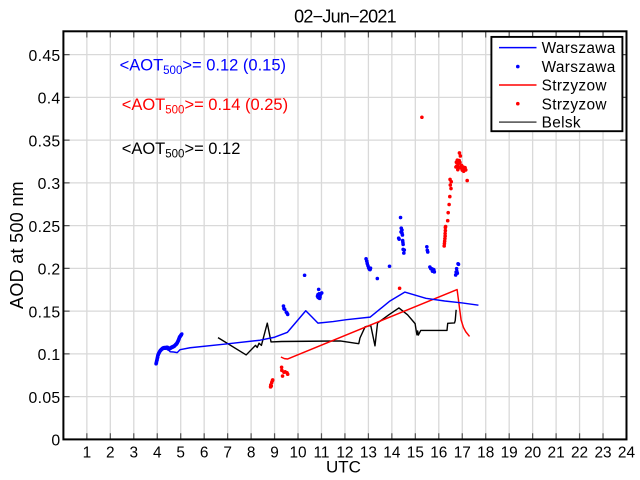 The image size is (640, 480). Describe the element at coordinates (55, 441) in the screenshot. I see `svg-text: 0` at that location.